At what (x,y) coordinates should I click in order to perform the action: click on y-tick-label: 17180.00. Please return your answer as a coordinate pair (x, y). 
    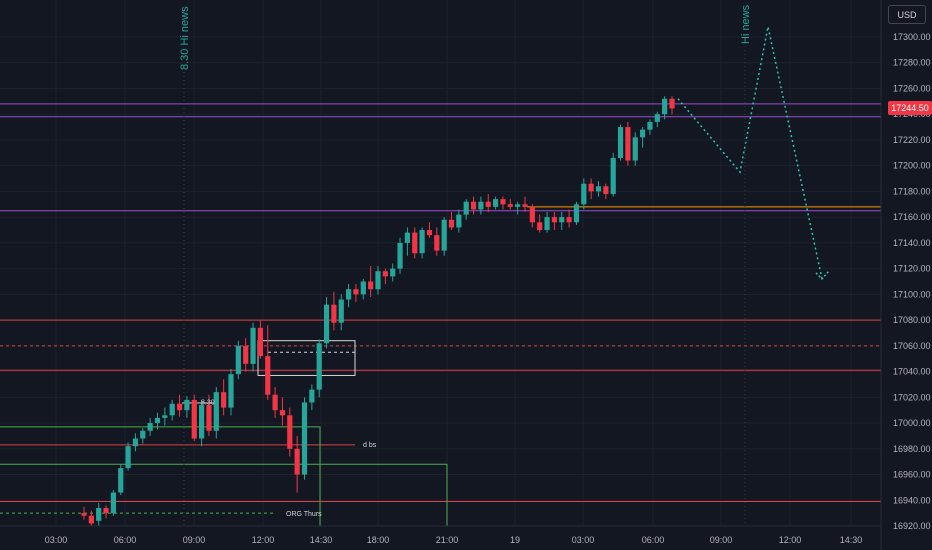
    Looking at the image, I should click on (912, 191).